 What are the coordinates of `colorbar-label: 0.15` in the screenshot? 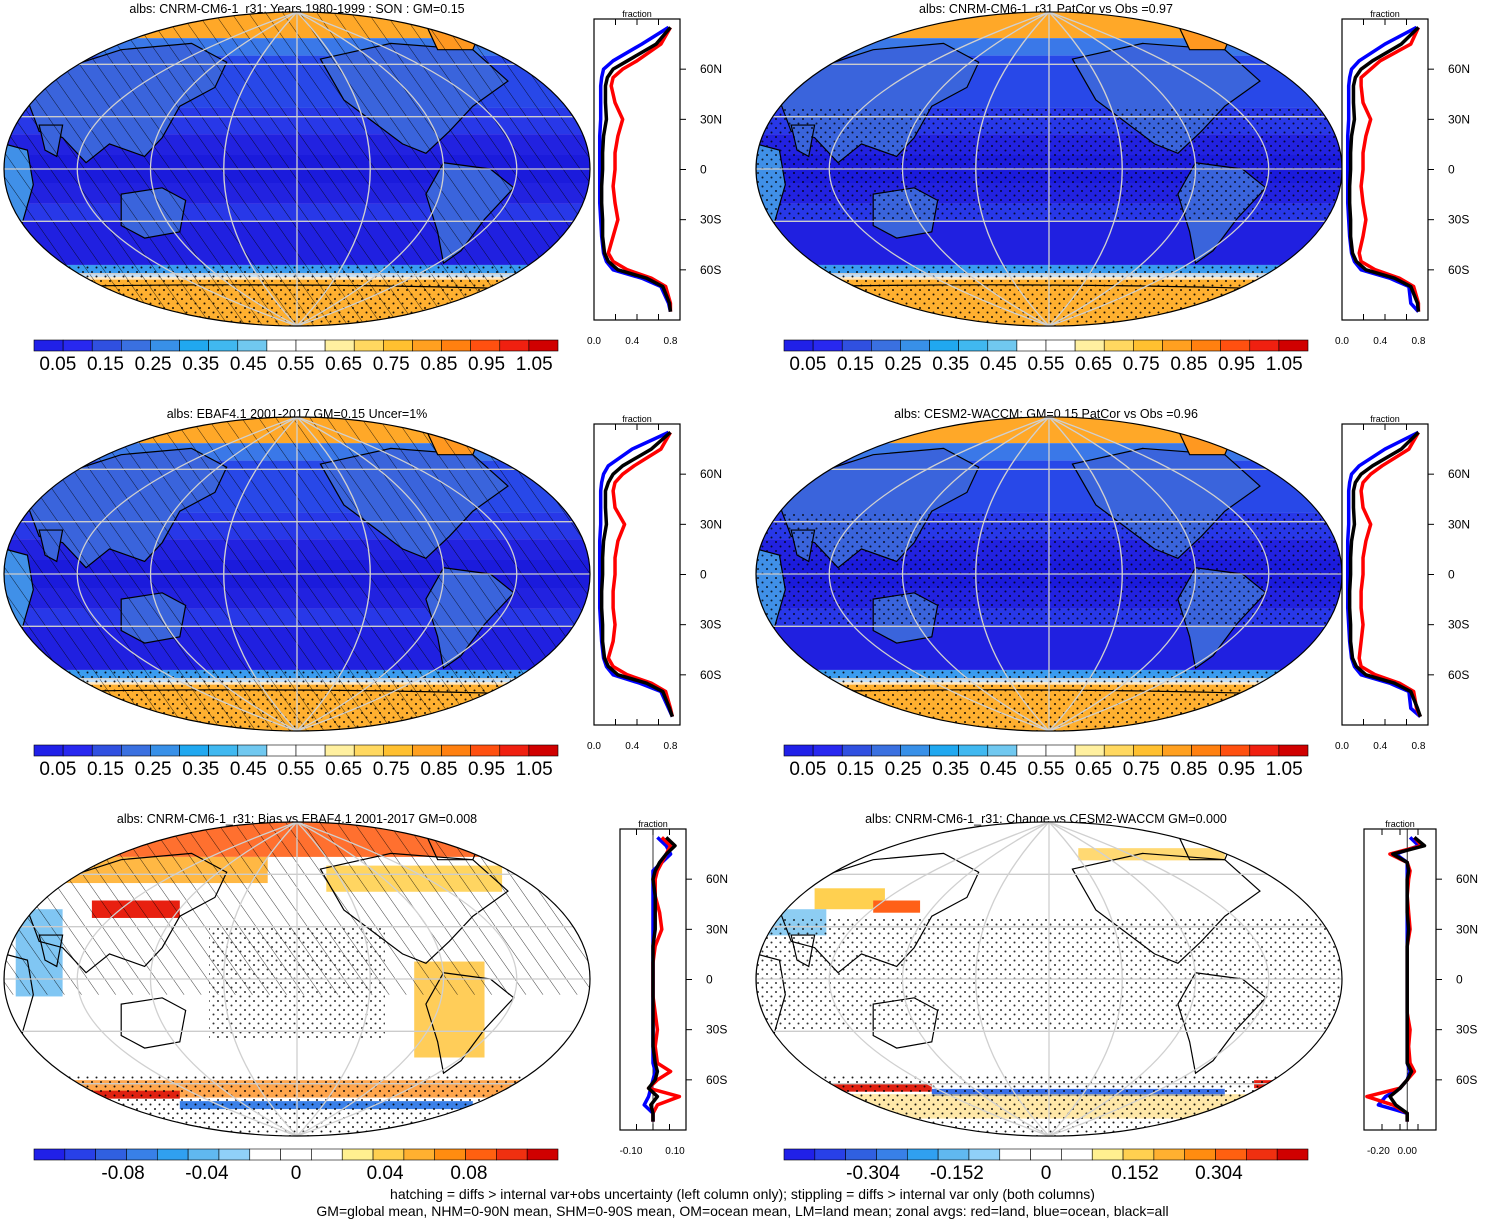 It's located at (105, 769).